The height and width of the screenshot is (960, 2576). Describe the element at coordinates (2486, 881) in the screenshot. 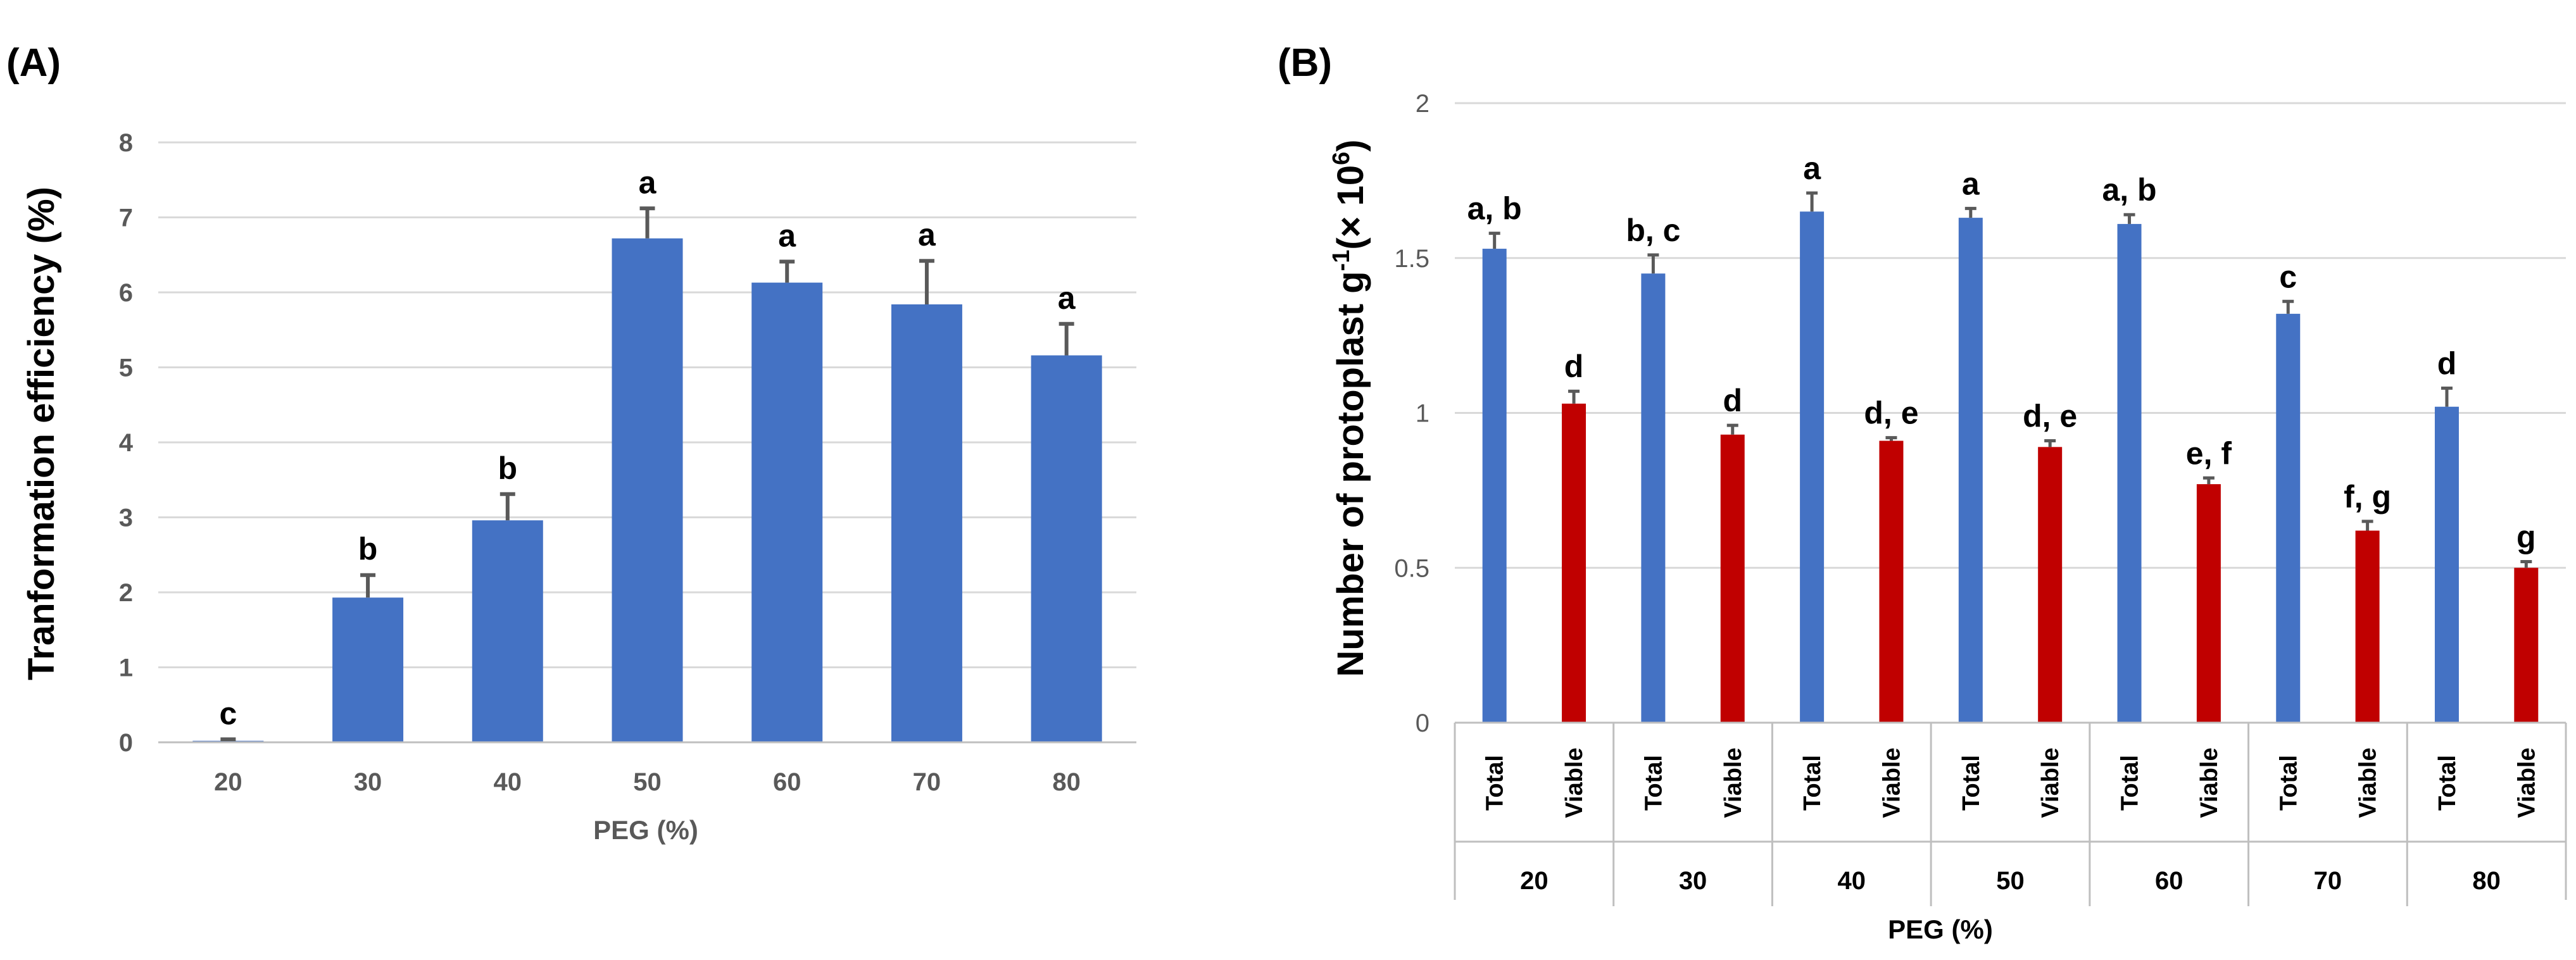

I see `group-label-b-80: 80` at that location.